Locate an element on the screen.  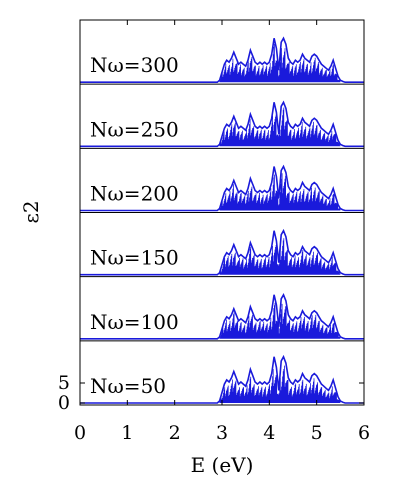
panel-4: Nω=150 is located at coordinates (222, 253).